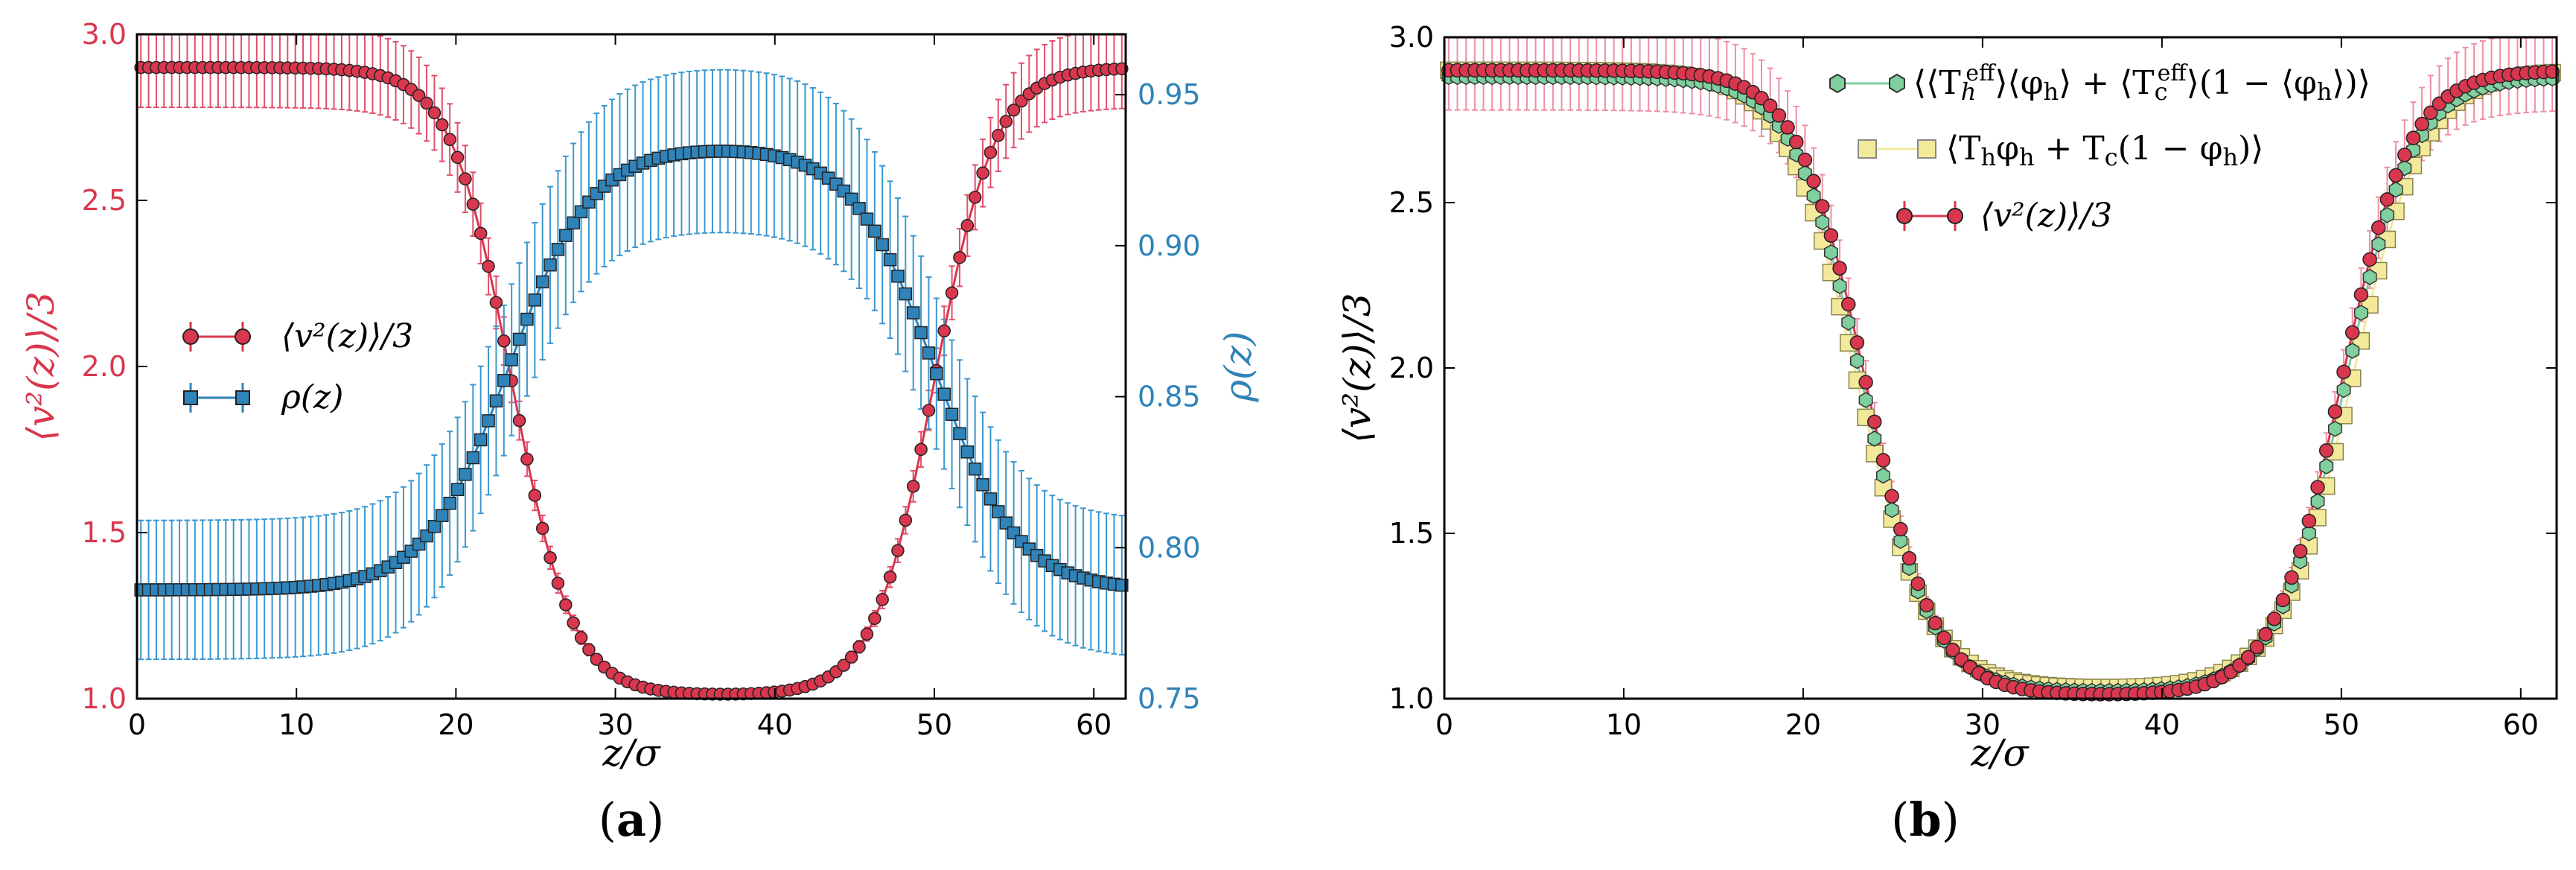 The height and width of the screenshot is (870, 2576). Describe the element at coordinates (1411, 37) in the screenshot. I see `y-tick-label: 3.0` at that location.